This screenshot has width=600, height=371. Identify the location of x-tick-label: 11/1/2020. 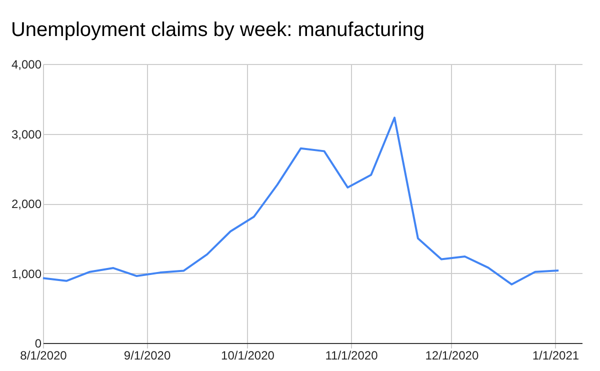
(351, 355).